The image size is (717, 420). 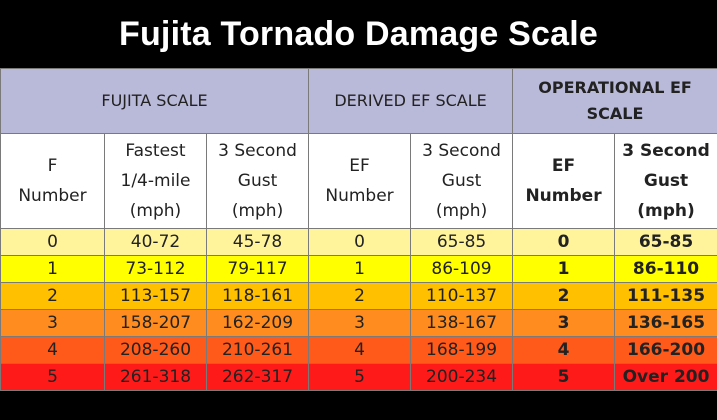 What do you see at coordinates (155, 296) in the screenshot?
I see `table-cell: 113-157` at bounding box center [155, 296].